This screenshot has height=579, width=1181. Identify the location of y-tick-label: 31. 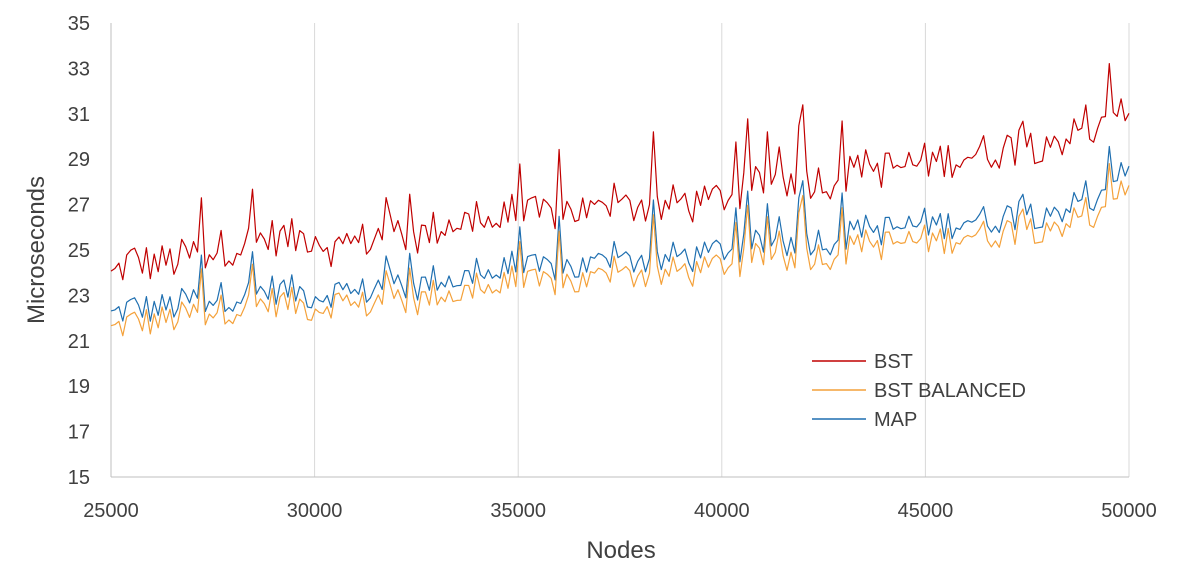
(79, 115).